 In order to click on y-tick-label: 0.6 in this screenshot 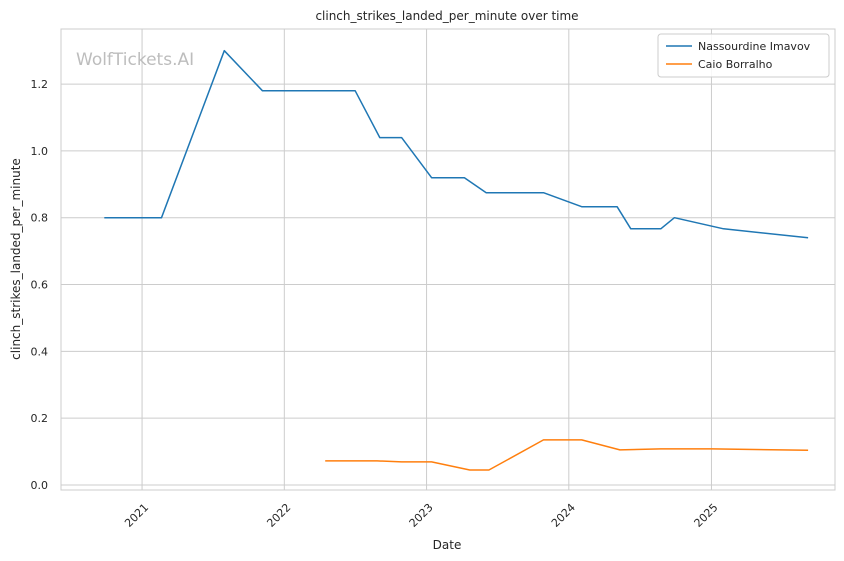, I will do `click(40, 285)`.